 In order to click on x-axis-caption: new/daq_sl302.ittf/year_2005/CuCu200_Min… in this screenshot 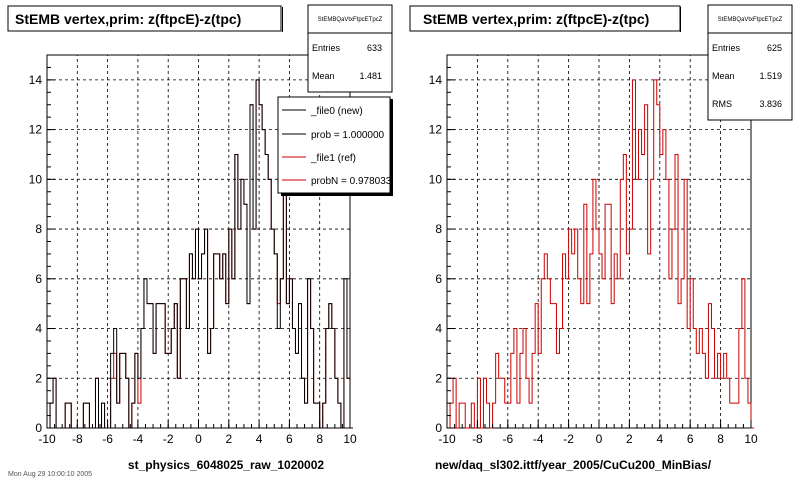, I will do `click(573, 465)`.